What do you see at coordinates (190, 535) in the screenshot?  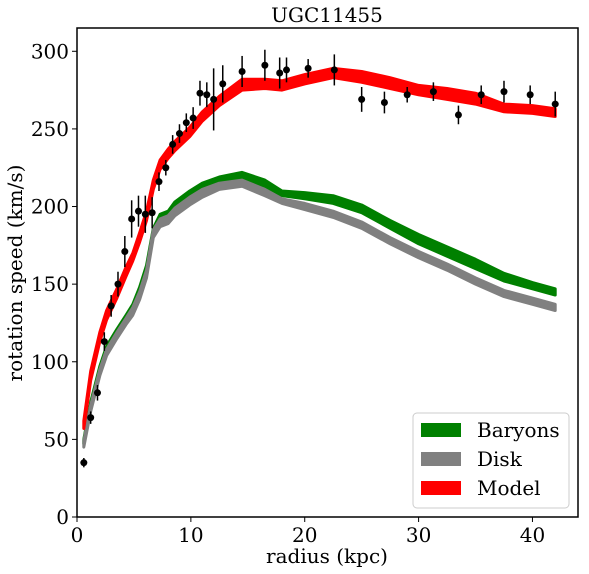 I see `x-tick-label: 10` at bounding box center [190, 535].